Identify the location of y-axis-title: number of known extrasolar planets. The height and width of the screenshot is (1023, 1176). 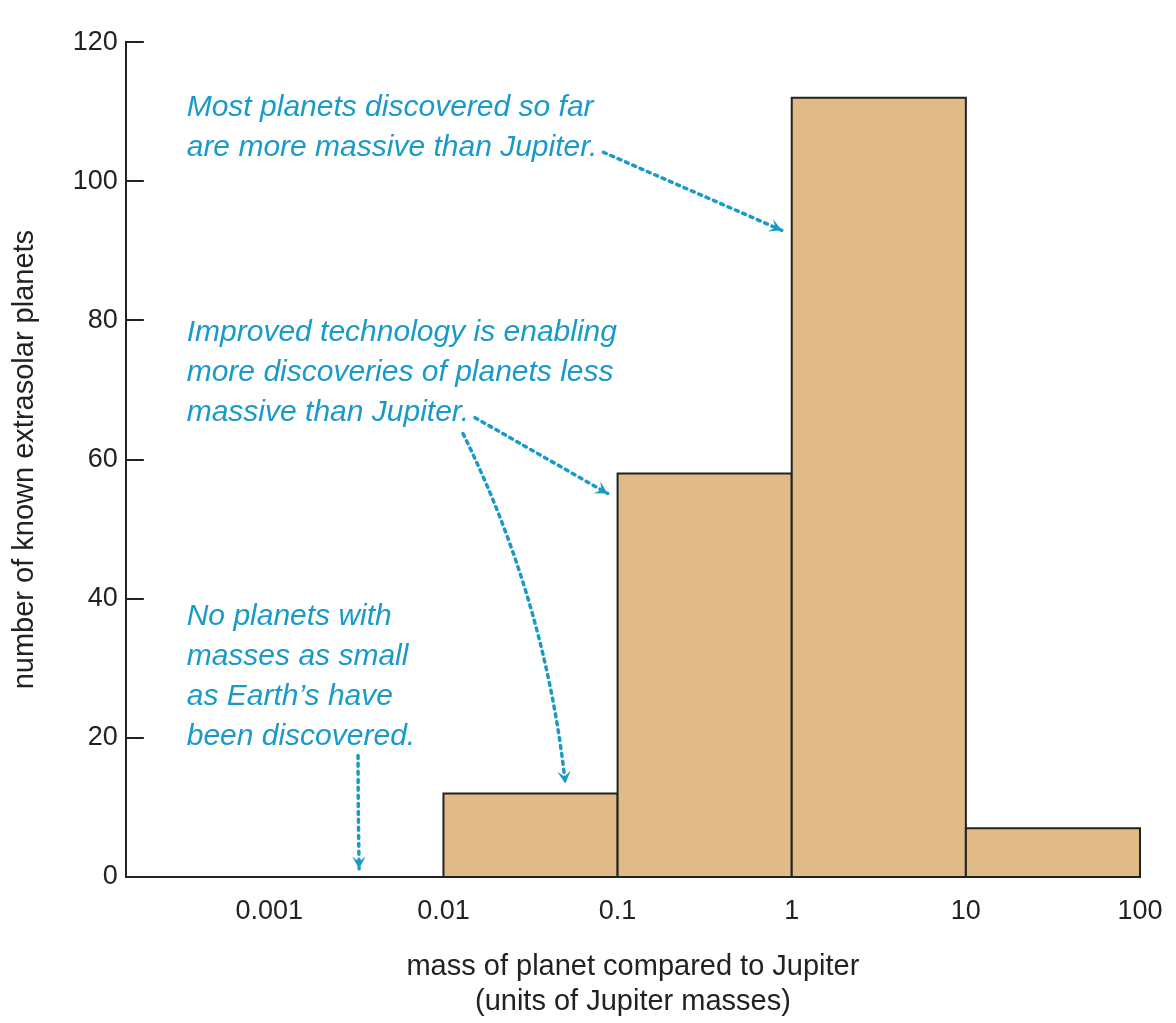
(23, 459).